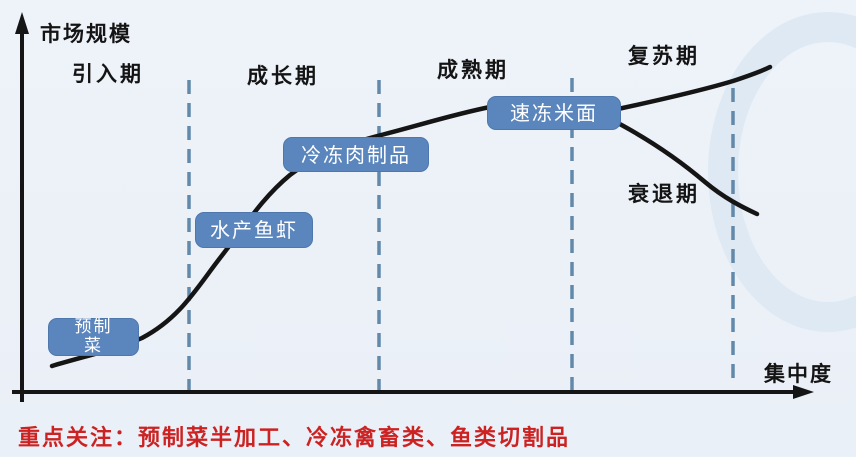  I want to click on milestone-label: 速冻米面, so click(554, 113).